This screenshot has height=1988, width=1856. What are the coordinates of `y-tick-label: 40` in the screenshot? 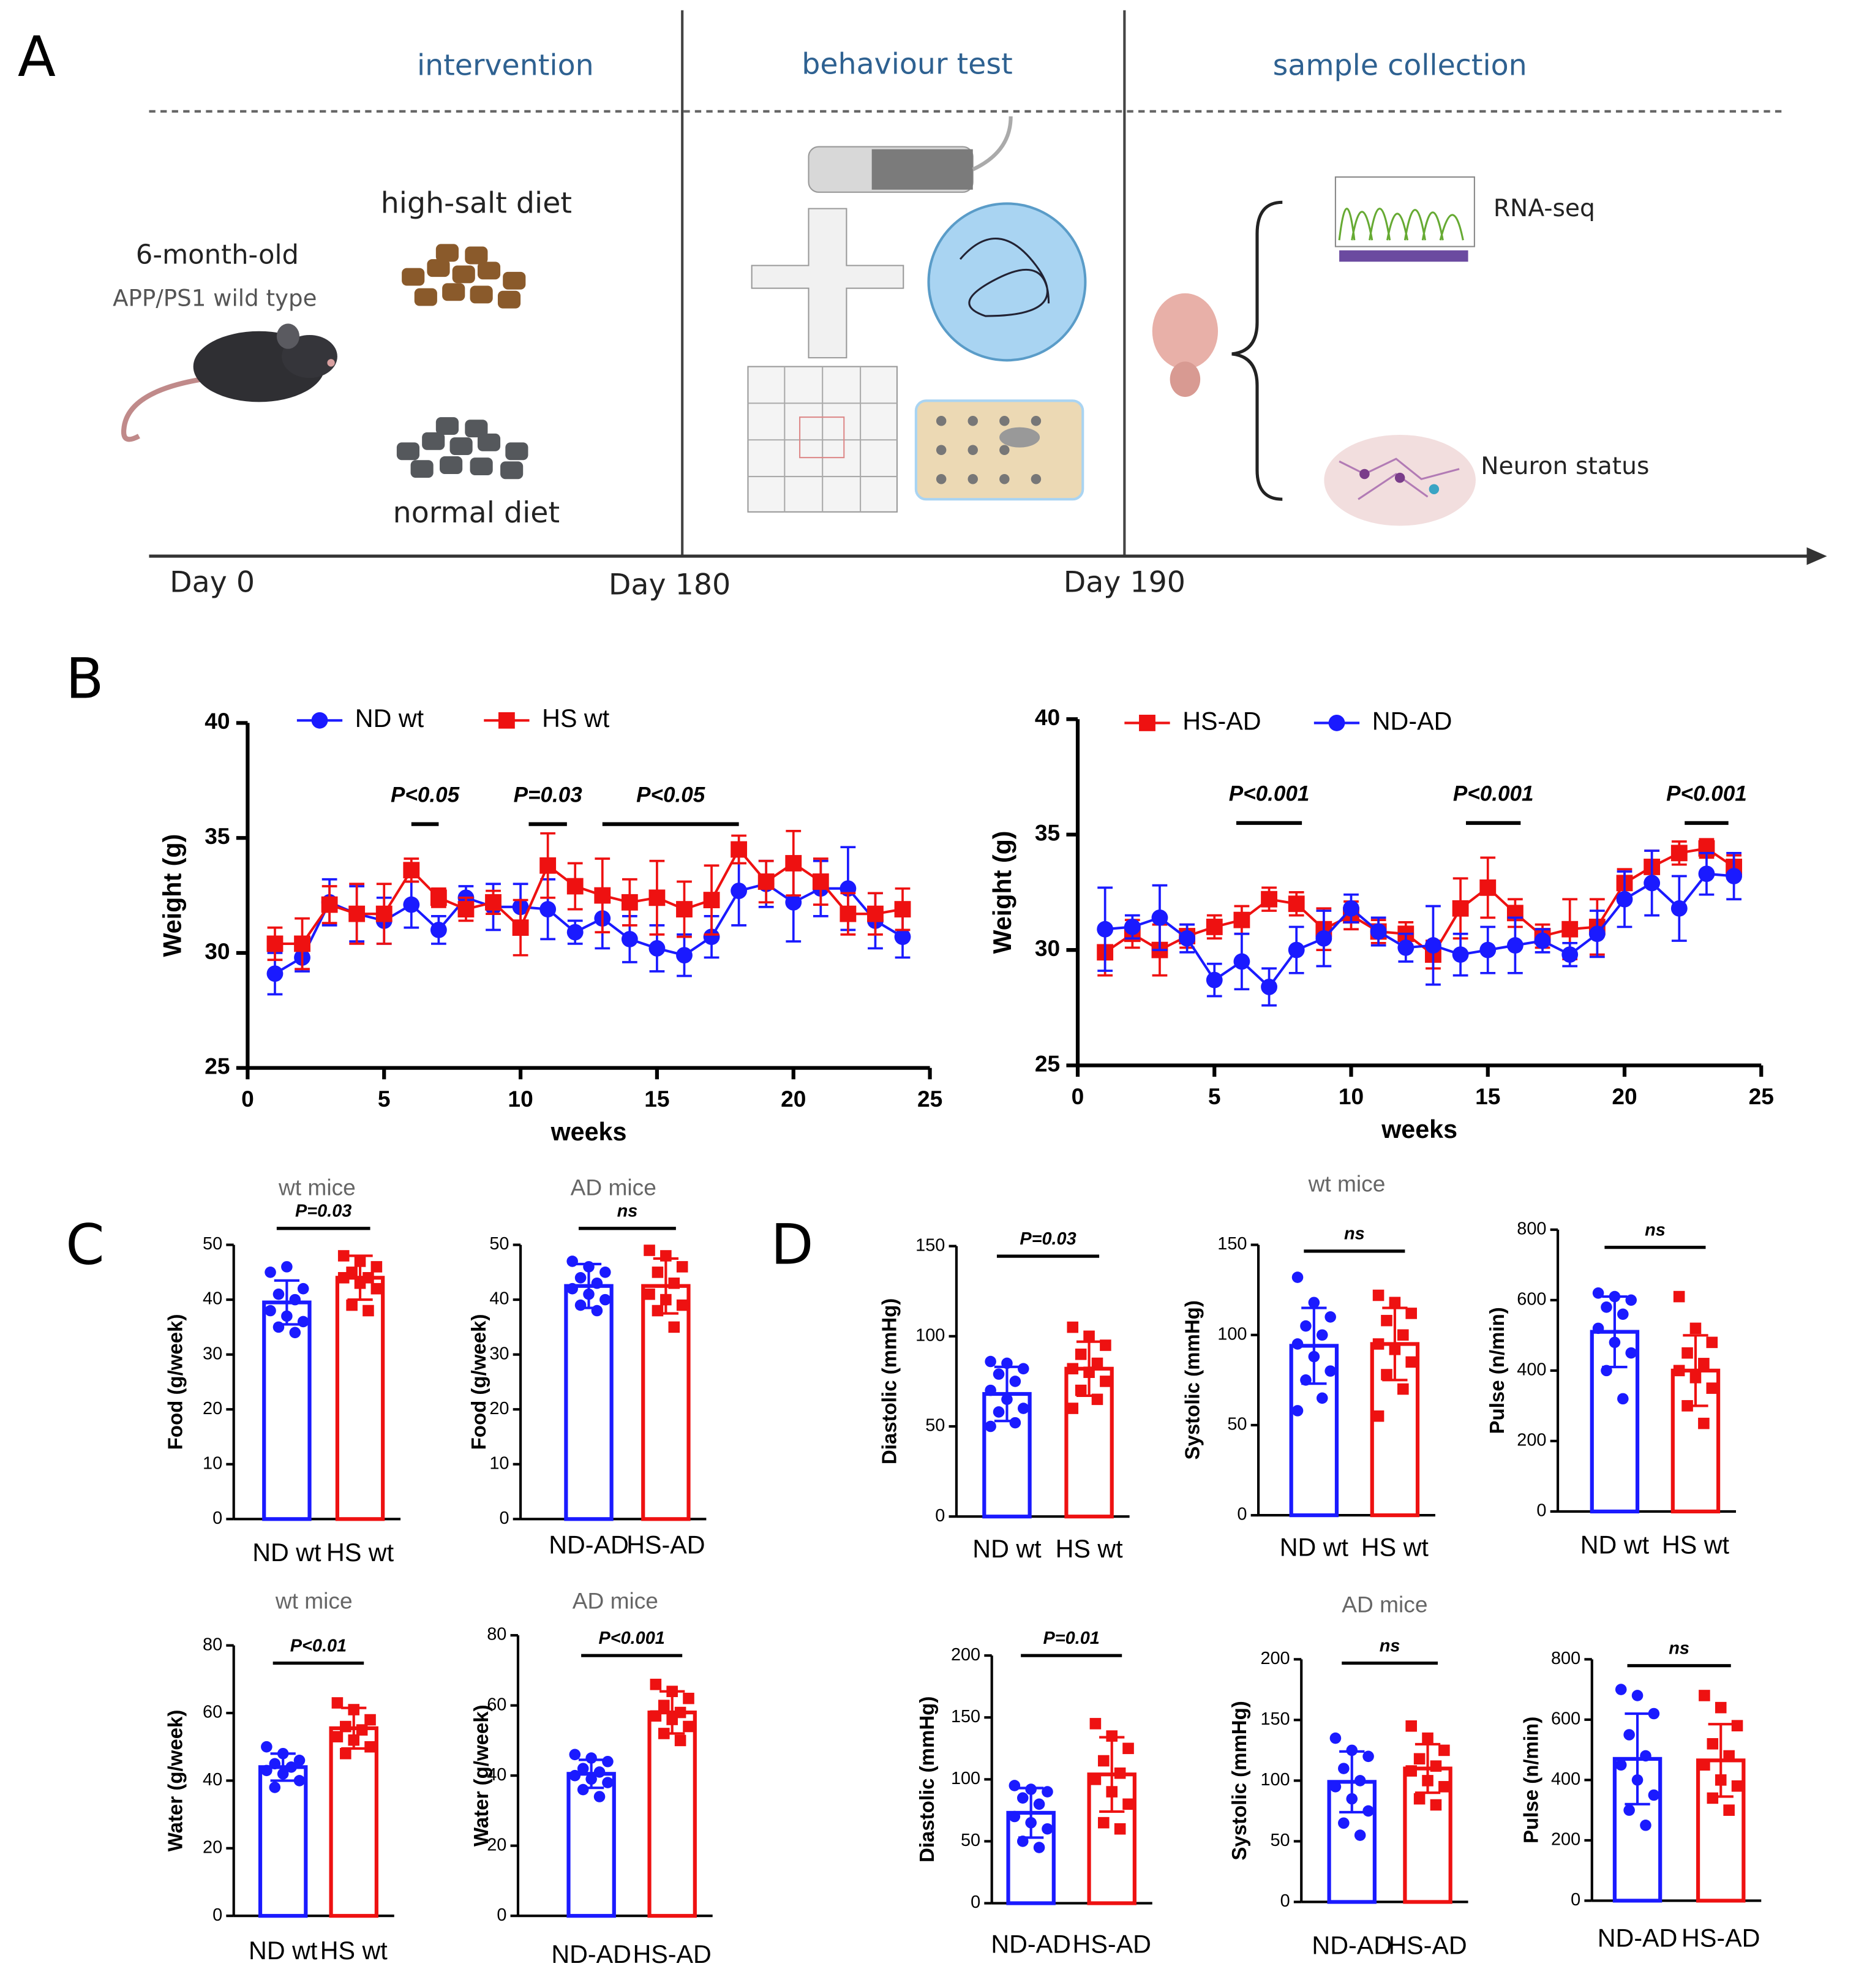 It's located at (217, 721).